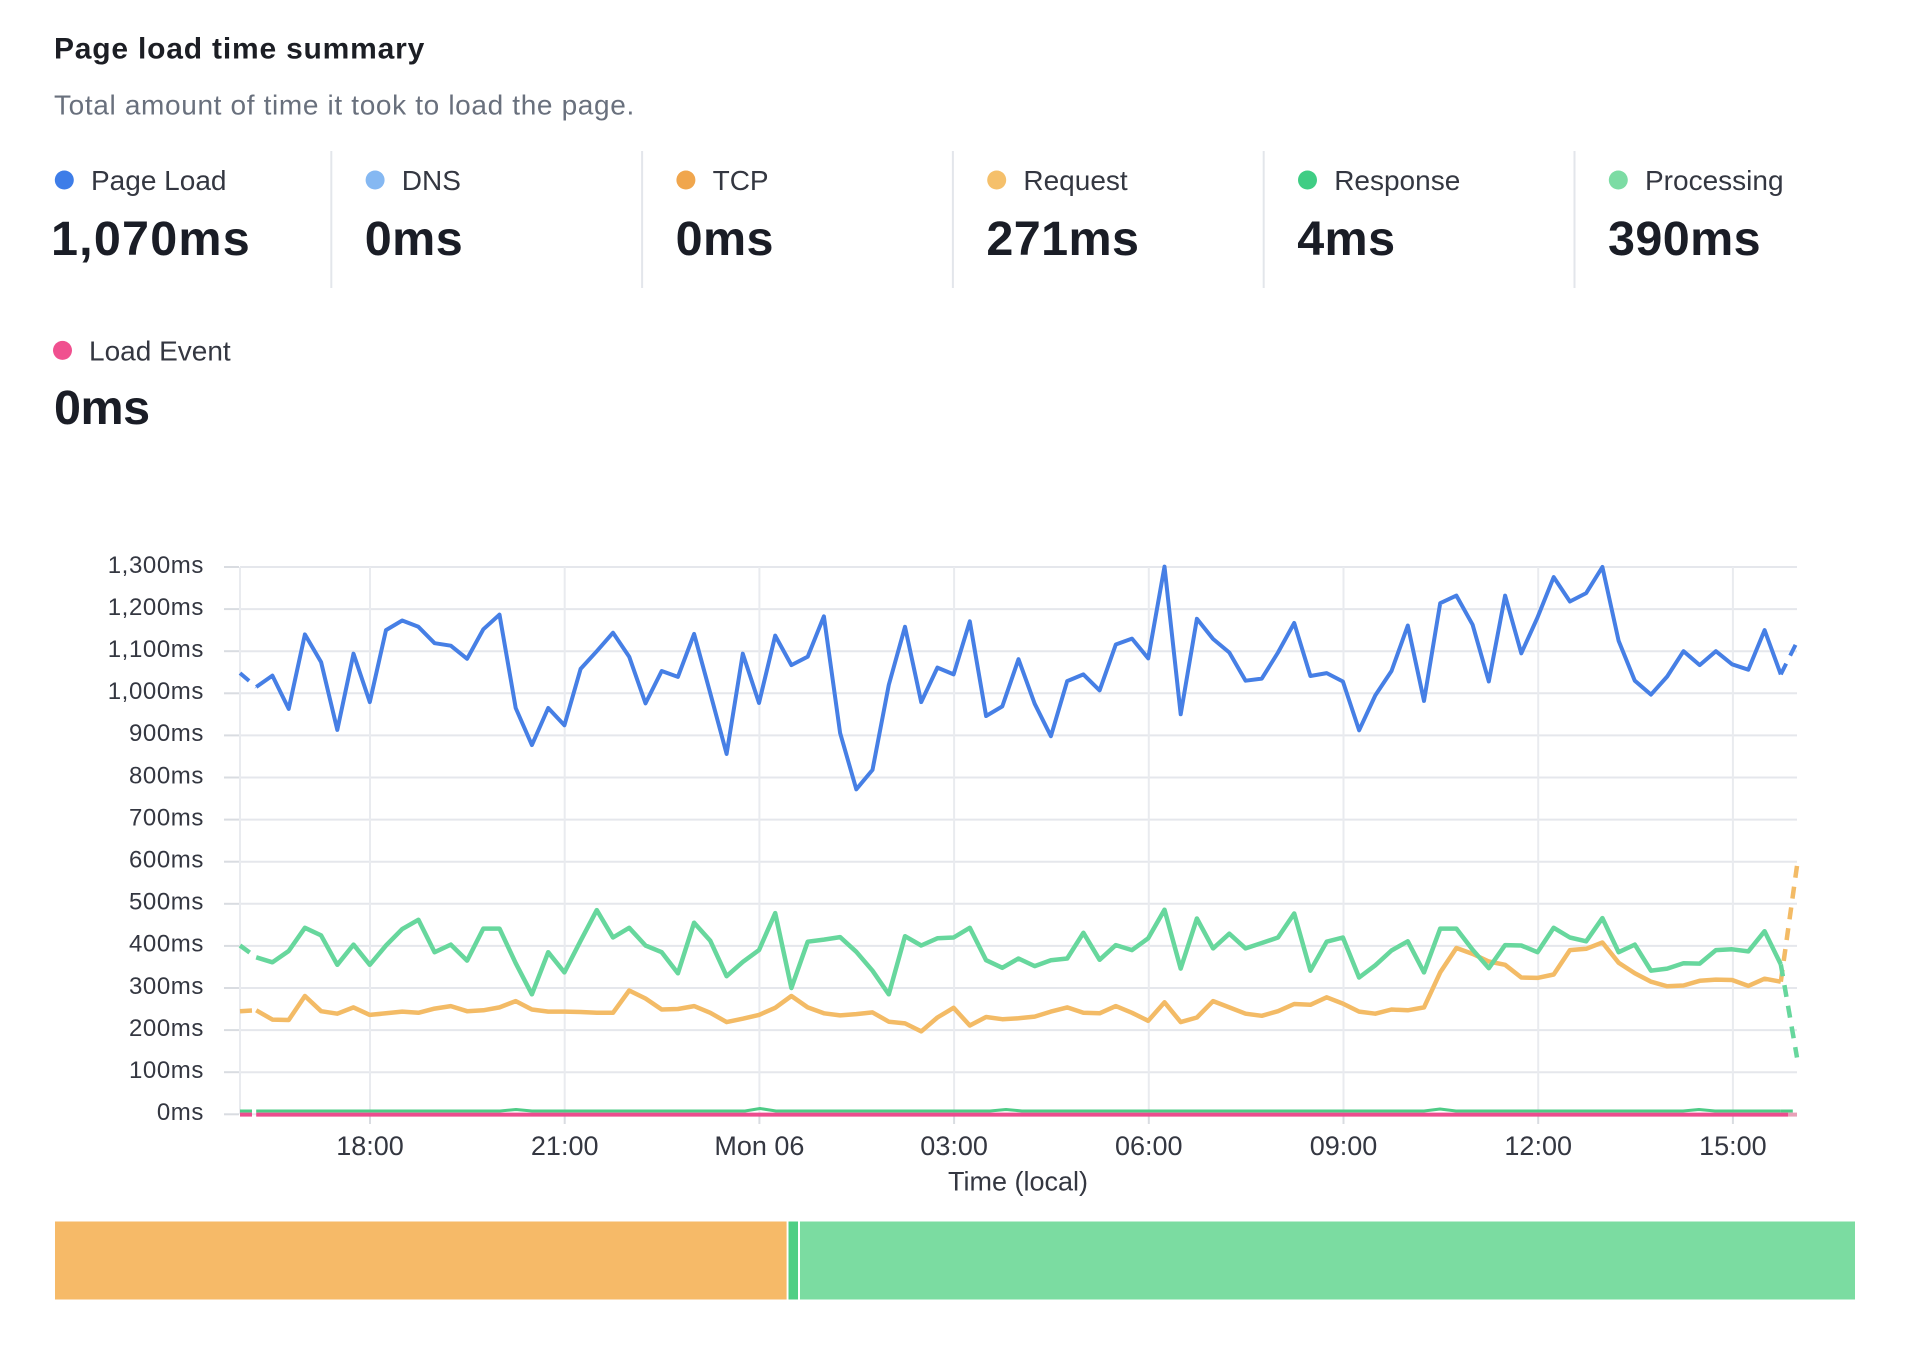 This screenshot has width=1910, height=1352. What do you see at coordinates (156, 649) in the screenshot?
I see `svg-text: 1,100ms` at bounding box center [156, 649].